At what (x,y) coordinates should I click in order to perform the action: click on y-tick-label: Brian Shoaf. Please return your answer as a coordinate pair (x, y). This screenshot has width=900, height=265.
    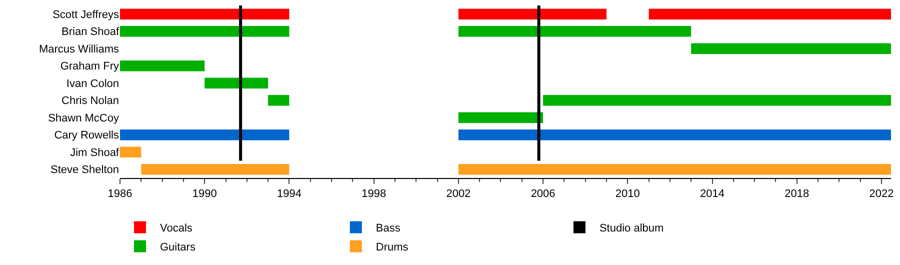
    Looking at the image, I should click on (91, 32).